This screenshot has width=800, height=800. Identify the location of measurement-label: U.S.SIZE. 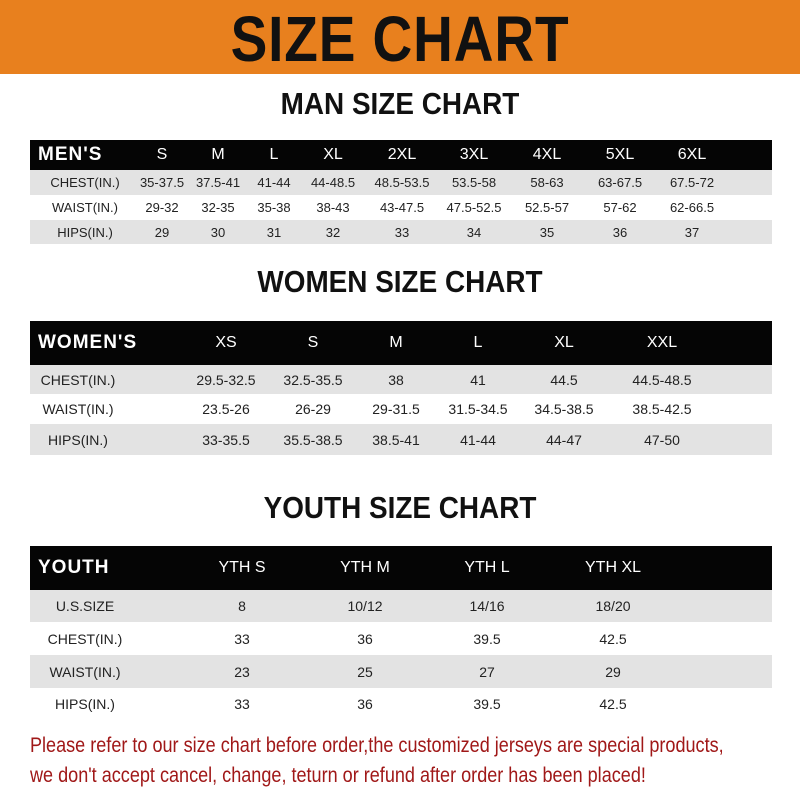
(85, 606).